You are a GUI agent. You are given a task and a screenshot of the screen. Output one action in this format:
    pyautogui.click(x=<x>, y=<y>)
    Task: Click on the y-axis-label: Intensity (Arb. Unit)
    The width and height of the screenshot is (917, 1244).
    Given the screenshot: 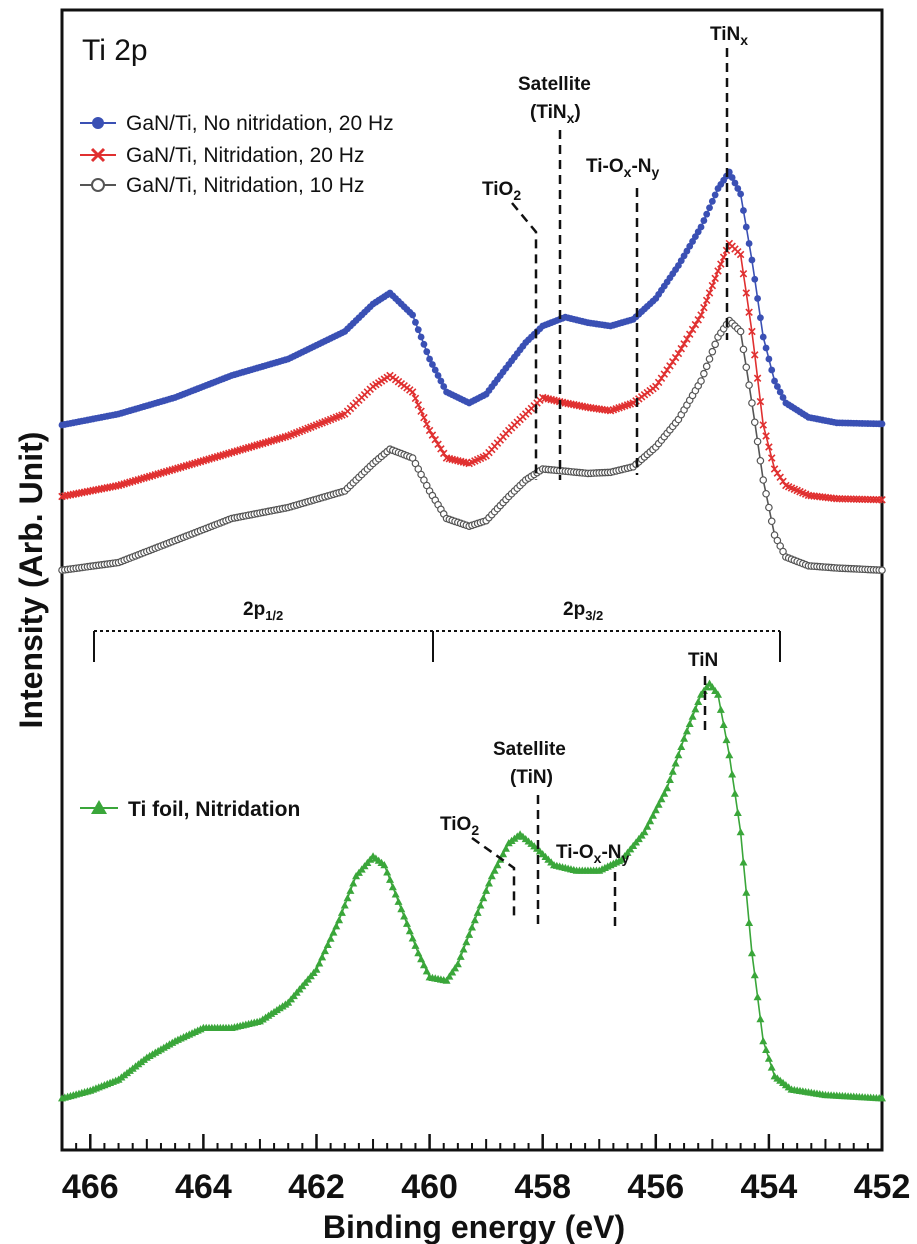 What is the action you would take?
    pyautogui.click(x=31, y=580)
    